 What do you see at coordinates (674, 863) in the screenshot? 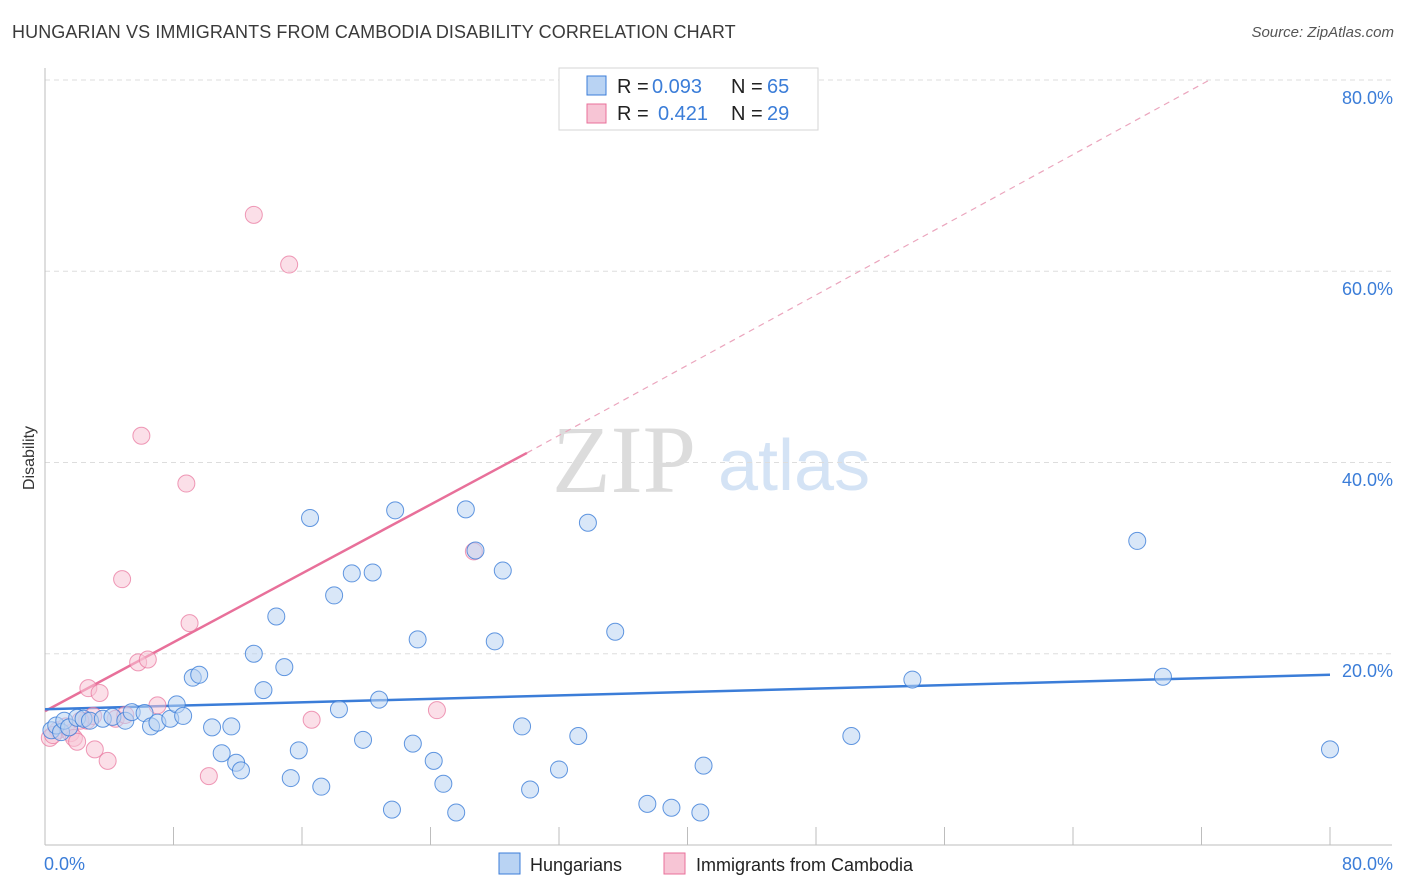
I see `bottom-legend-swatch-cambodia` at bounding box center [674, 863].